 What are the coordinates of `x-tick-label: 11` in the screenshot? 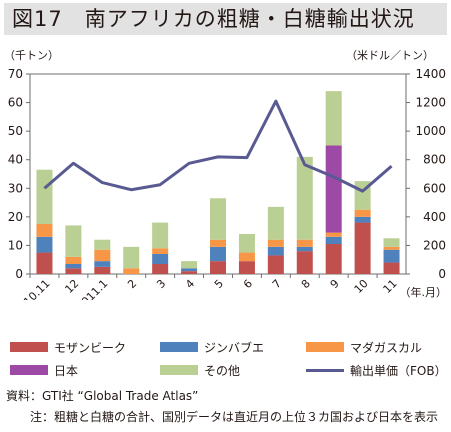 It's located at (390, 286).